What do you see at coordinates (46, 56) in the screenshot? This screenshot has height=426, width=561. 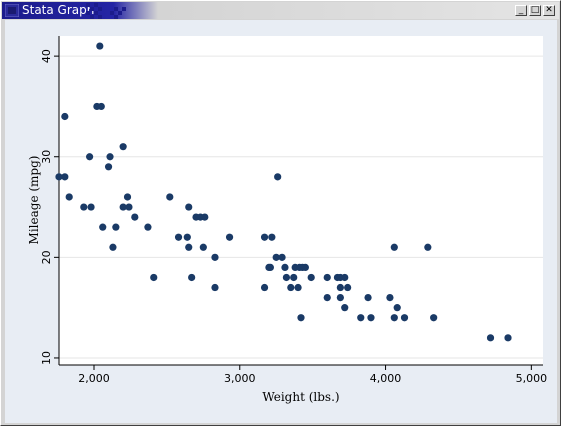 I see `y-tick-label: 40` at bounding box center [46, 56].